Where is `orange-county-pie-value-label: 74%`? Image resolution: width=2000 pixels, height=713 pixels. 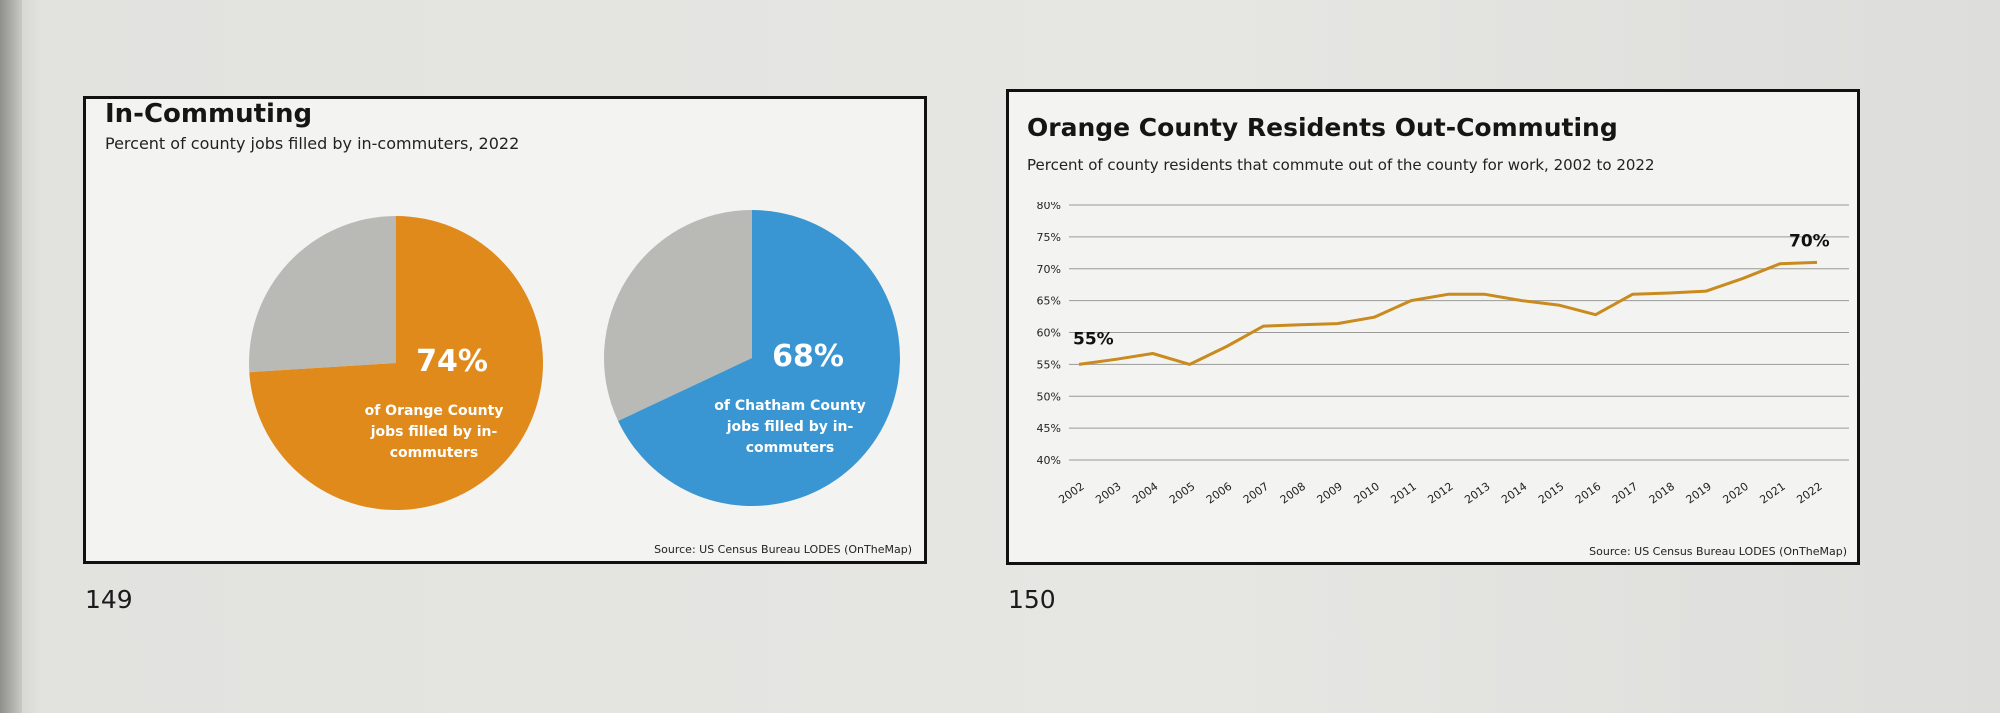
orange-county-pie-value-label: 74% is located at coordinates (452, 361).